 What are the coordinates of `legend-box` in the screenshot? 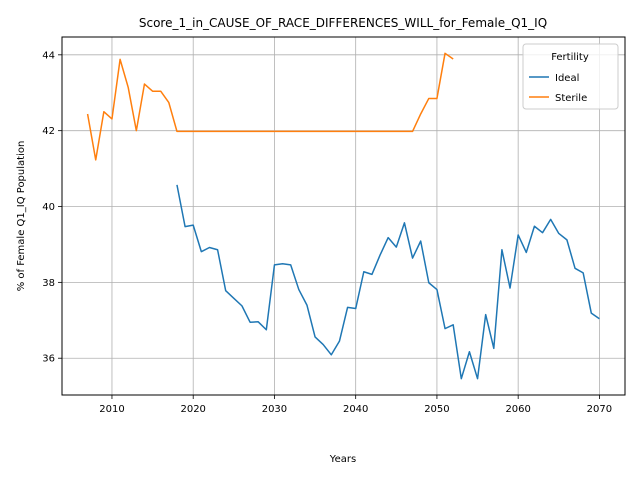 It's located at (570, 76).